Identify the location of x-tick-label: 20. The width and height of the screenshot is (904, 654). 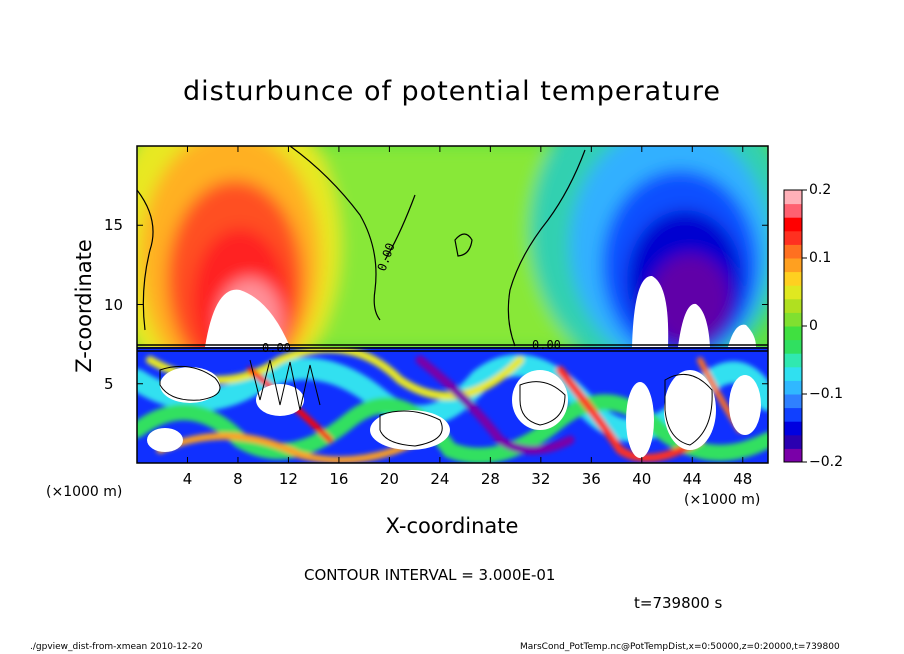
(389, 479).